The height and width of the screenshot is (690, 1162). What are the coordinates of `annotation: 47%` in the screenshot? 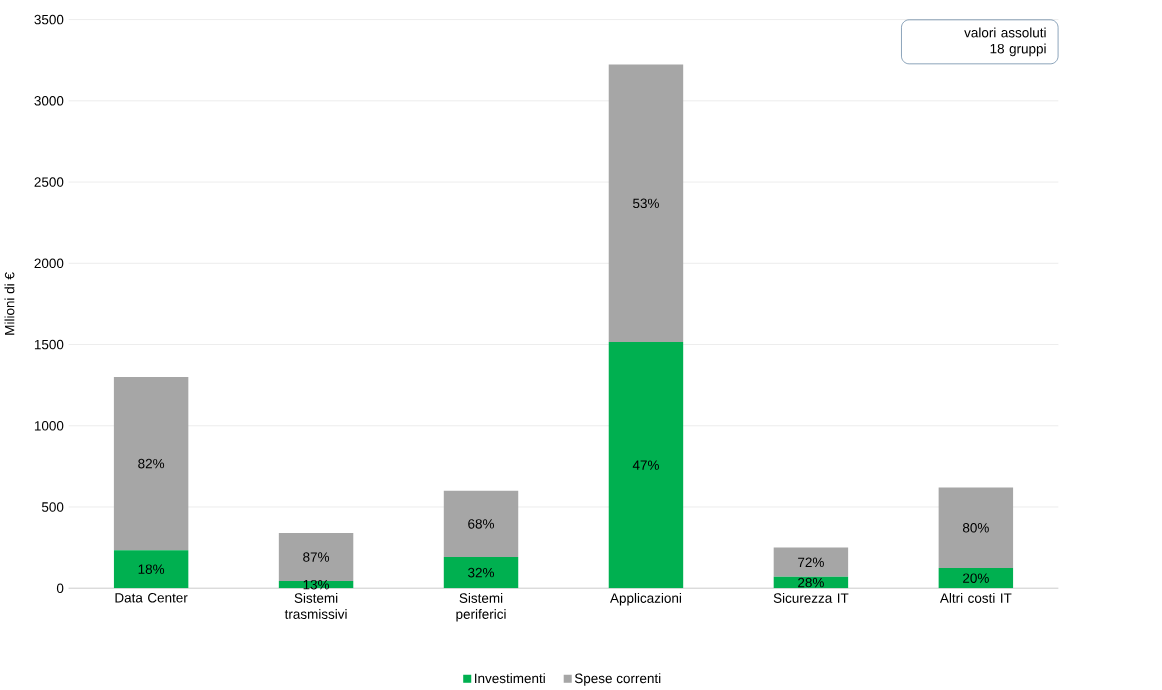 It's located at (645, 465).